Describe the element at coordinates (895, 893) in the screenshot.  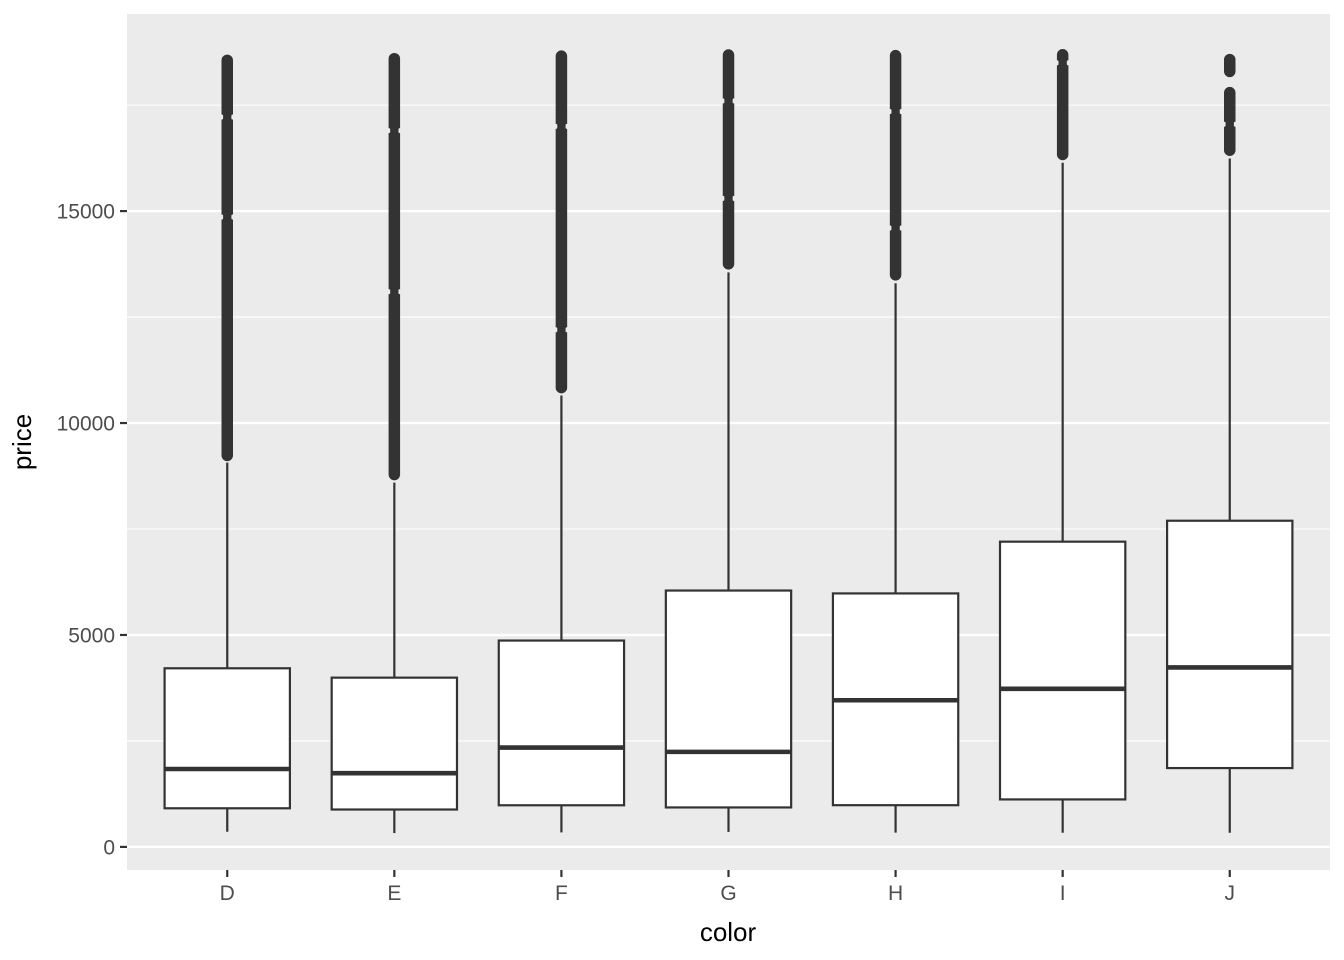
I see `x-tick-label-H: H` at that location.